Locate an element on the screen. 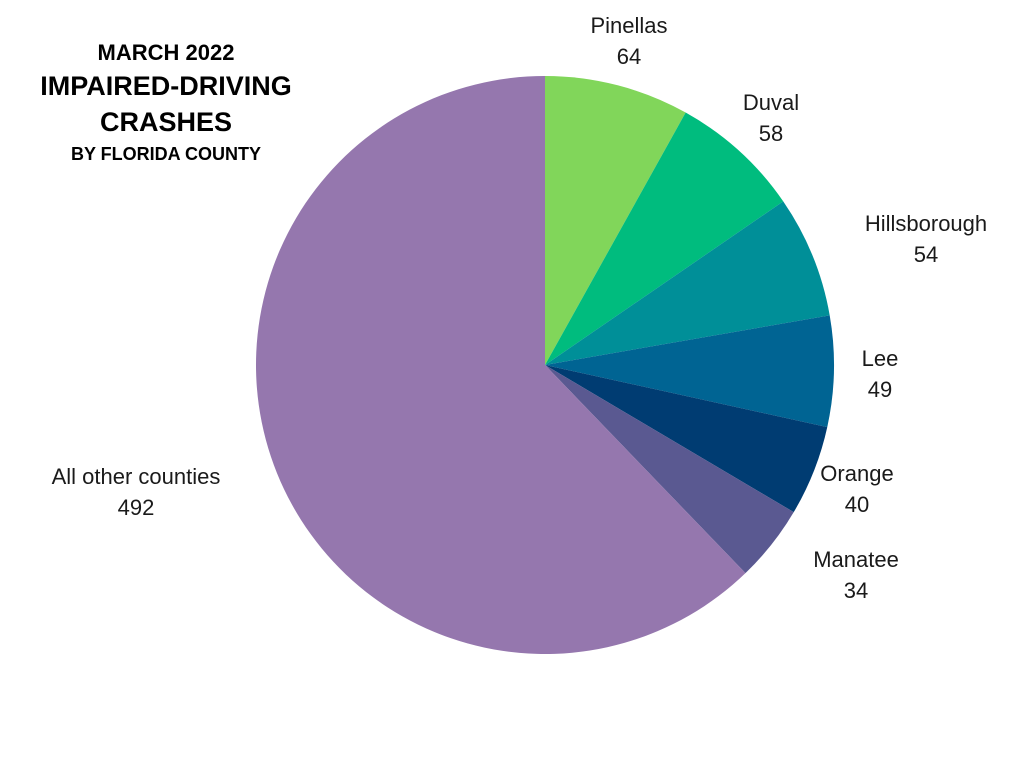 The image size is (1024, 768). slice-label-name: Duval is located at coordinates (771, 102).